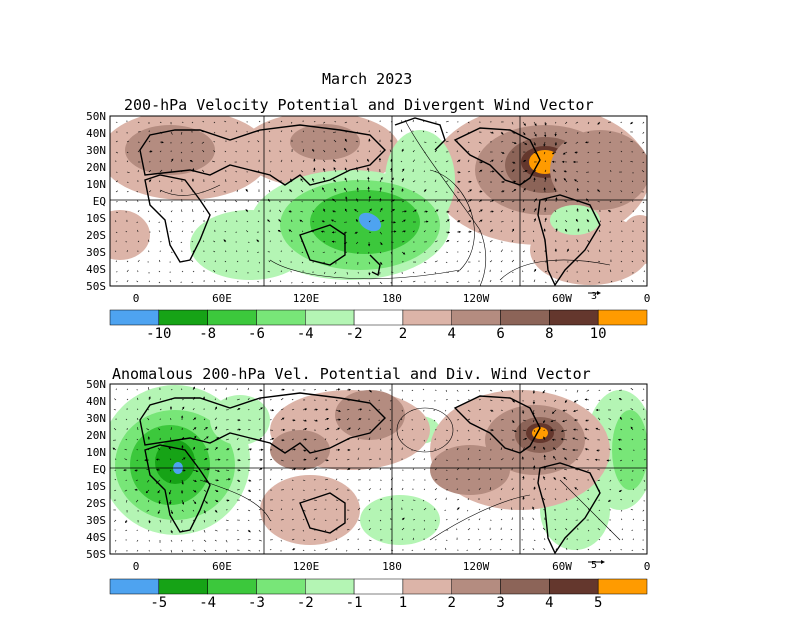  What do you see at coordinates (96, 252) in the screenshot?
I see `panel1-lat-label: 30S` at bounding box center [96, 252].